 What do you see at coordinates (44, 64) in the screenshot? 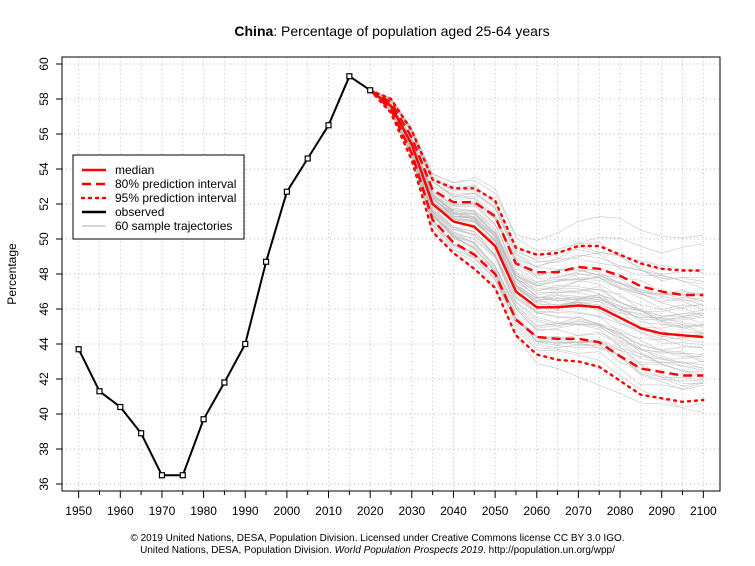
I see `y-tick-label: 60` at bounding box center [44, 64].